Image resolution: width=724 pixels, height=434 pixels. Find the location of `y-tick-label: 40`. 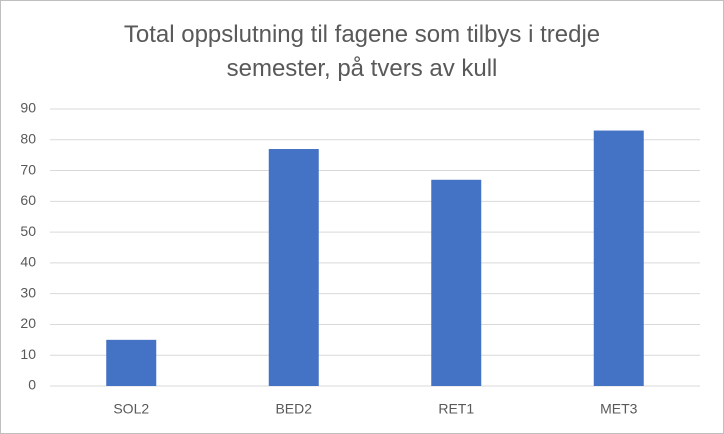

y-tick-label: 40 is located at coordinates (28, 262).